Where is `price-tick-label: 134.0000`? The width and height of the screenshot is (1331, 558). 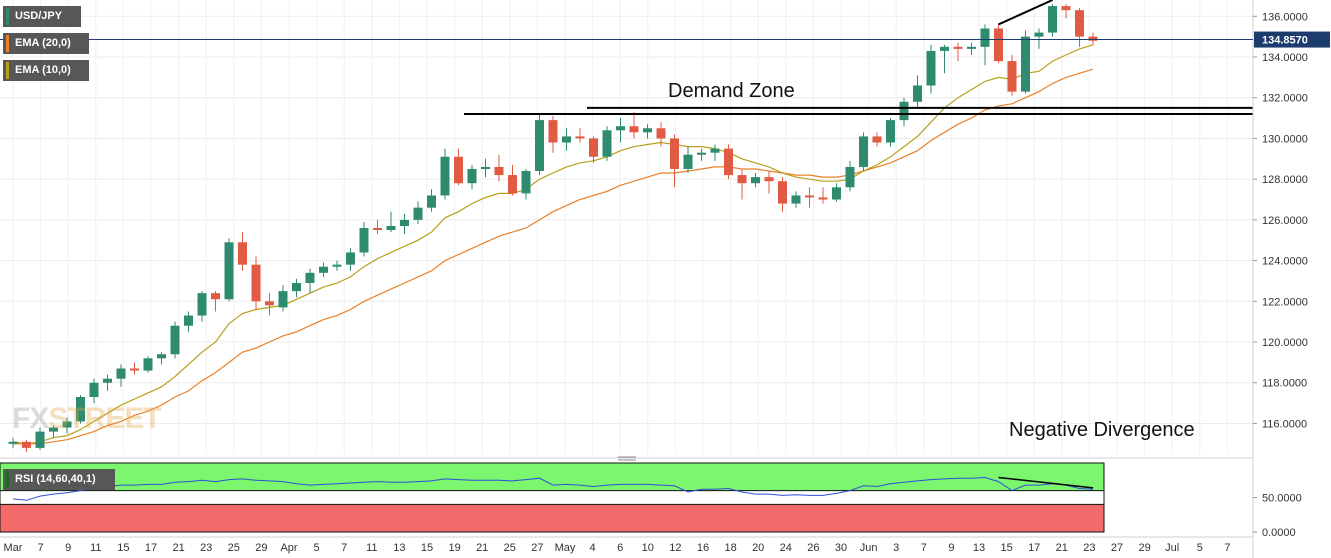
price-tick-label: 134.0000 is located at coordinates (1285, 58).